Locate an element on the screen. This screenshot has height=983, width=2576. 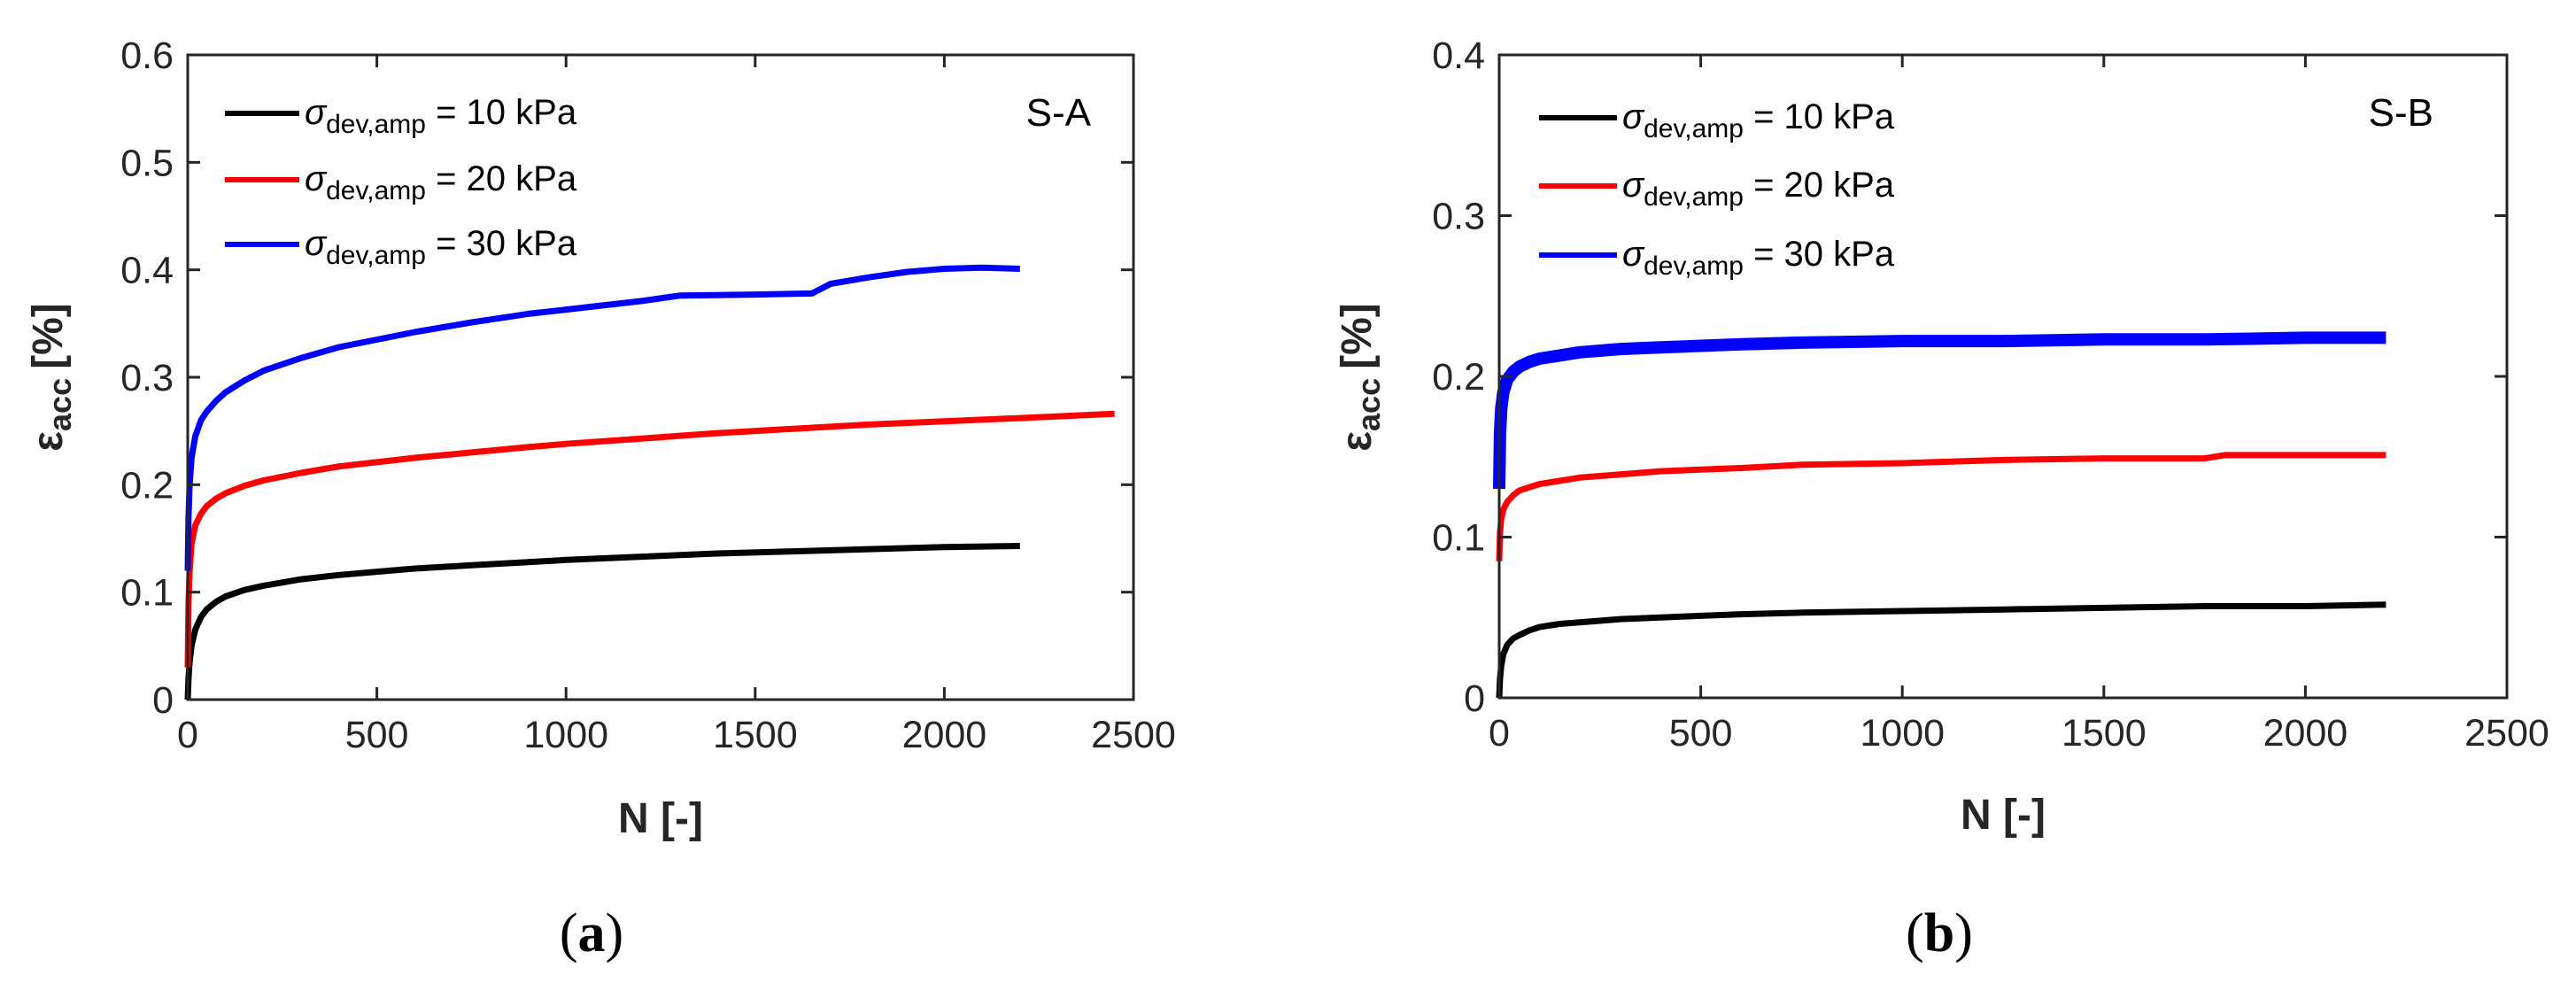
panel-a-x-tick-label: 1000 is located at coordinates (565, 735).